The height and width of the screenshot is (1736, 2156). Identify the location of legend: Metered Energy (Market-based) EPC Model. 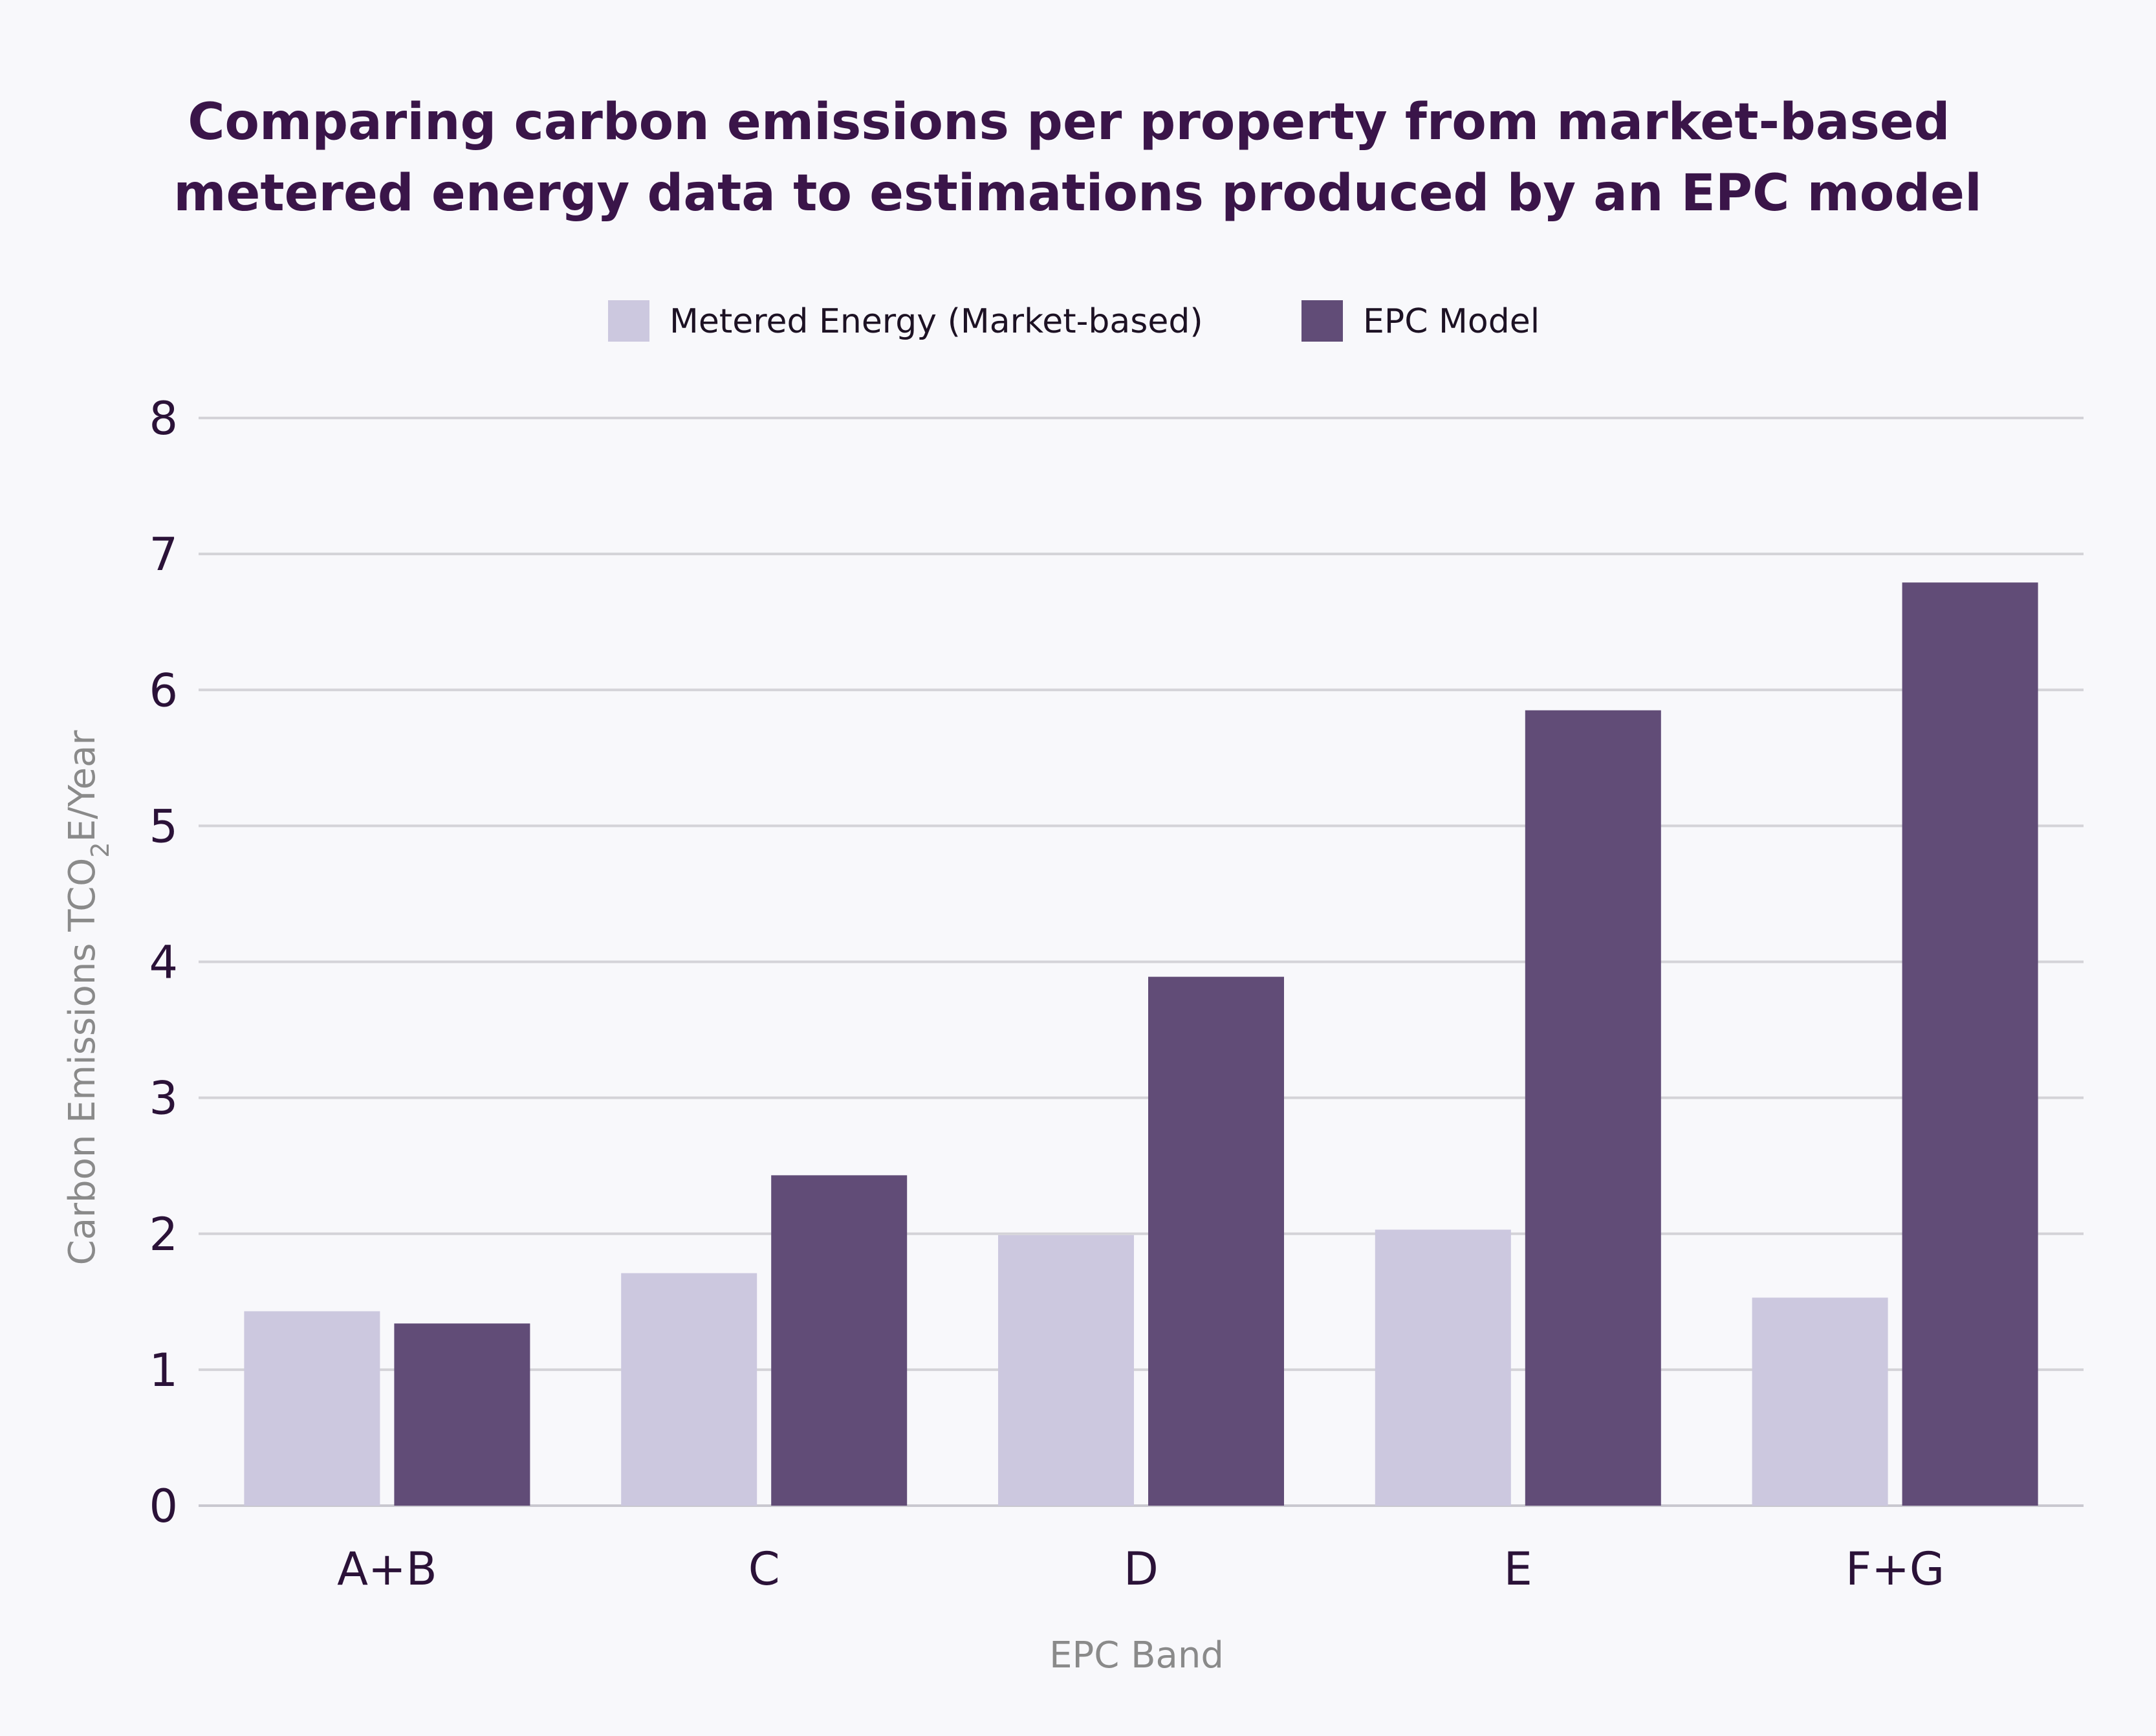
(1074, 321).